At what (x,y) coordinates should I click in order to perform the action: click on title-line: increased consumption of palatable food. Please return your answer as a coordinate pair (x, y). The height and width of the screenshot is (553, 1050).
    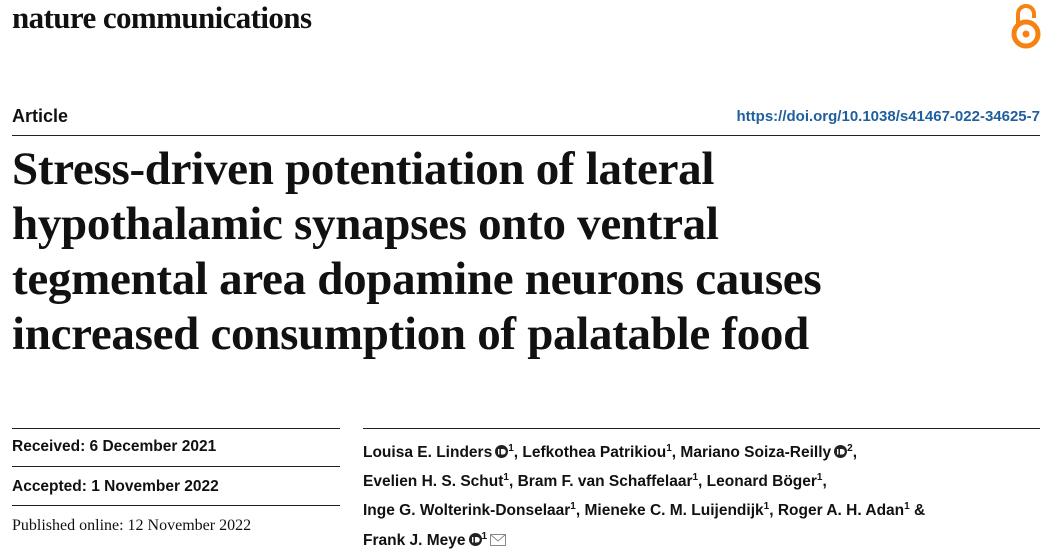
    Looking at the image, I should click on (410, 334).